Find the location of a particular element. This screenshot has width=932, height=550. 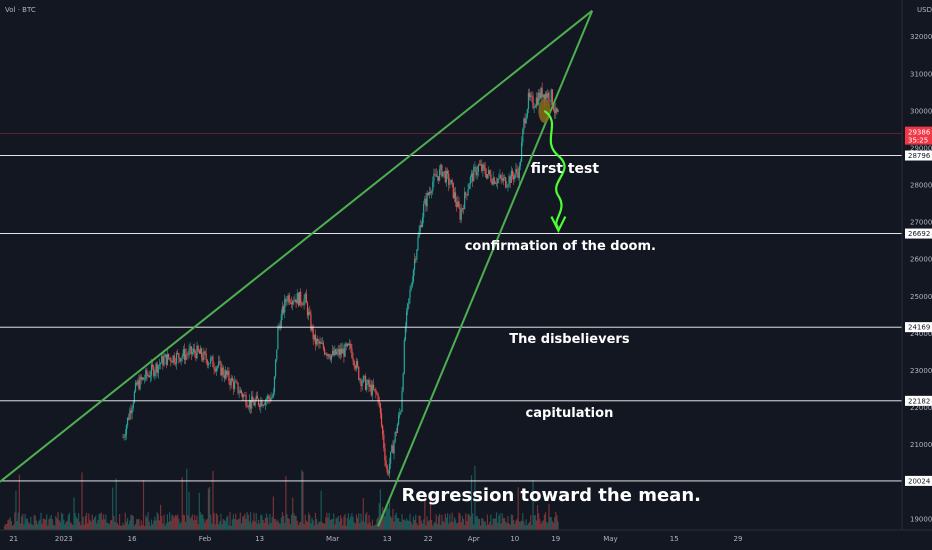

x-tick-label: Mar is located at coordinates (332, 539).